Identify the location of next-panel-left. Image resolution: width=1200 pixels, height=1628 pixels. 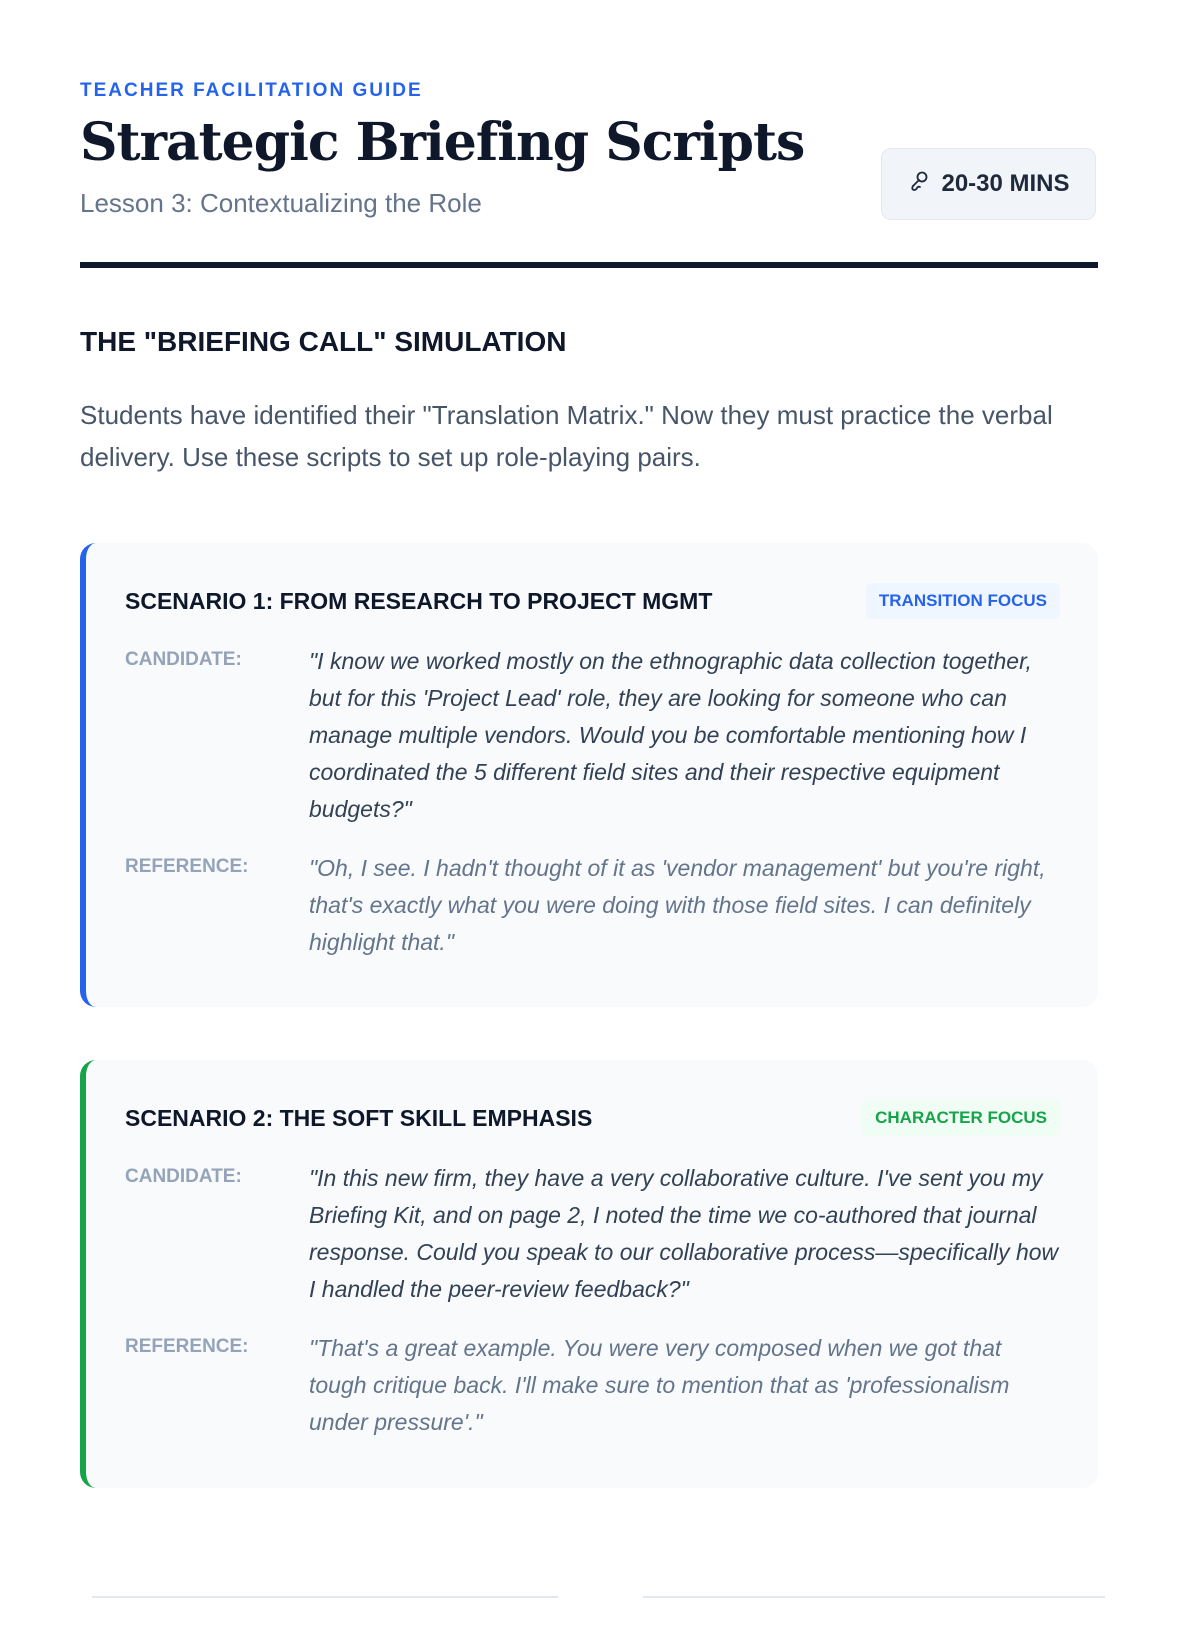
(325, 1612).